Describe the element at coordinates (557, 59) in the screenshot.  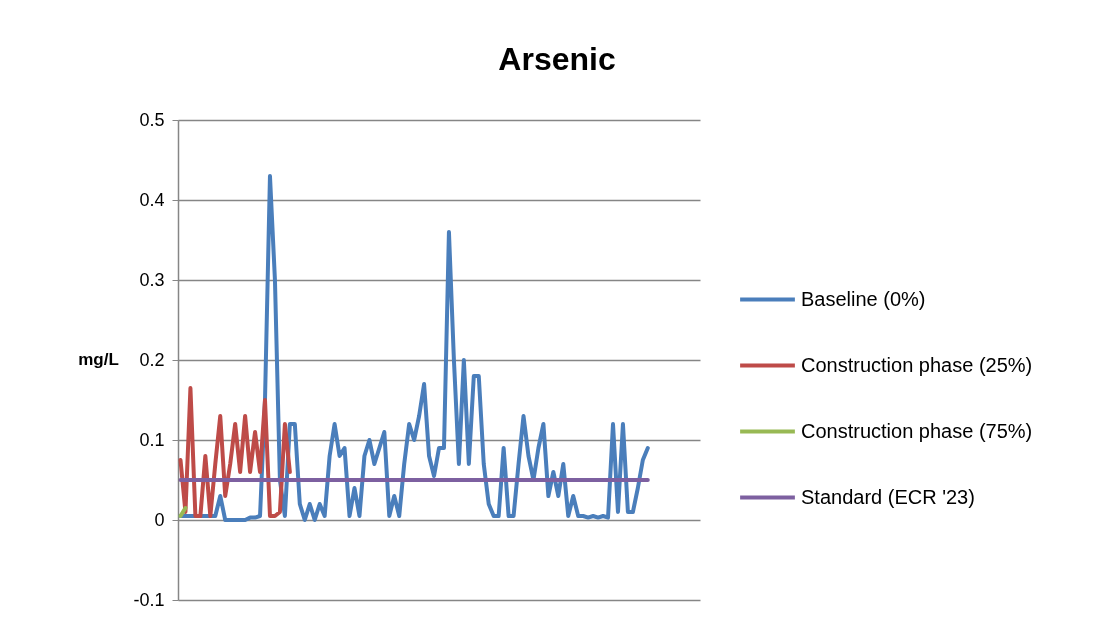
I see `chart-title: Arsenic` at that location.